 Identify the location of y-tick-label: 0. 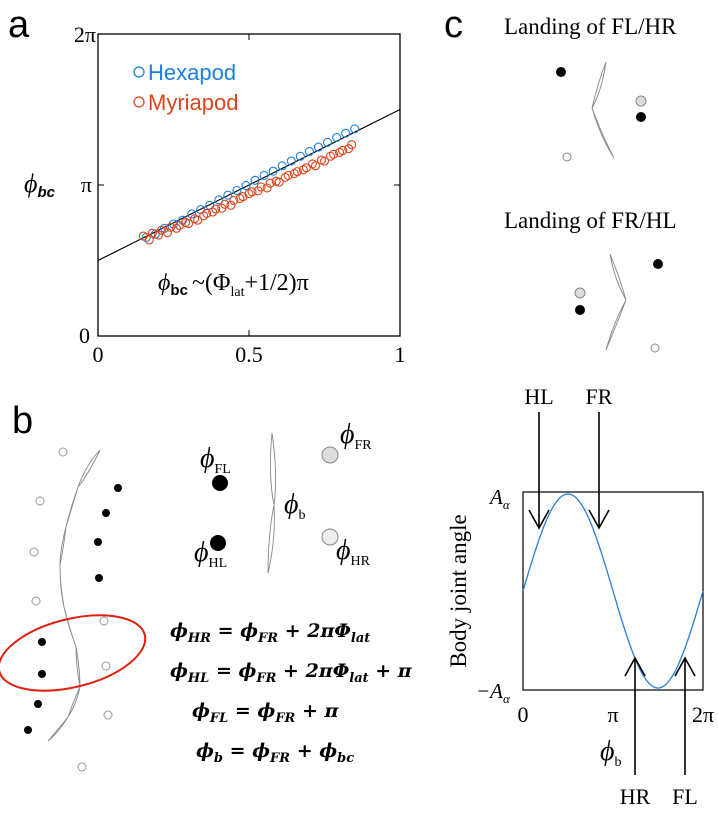
(84, 335).